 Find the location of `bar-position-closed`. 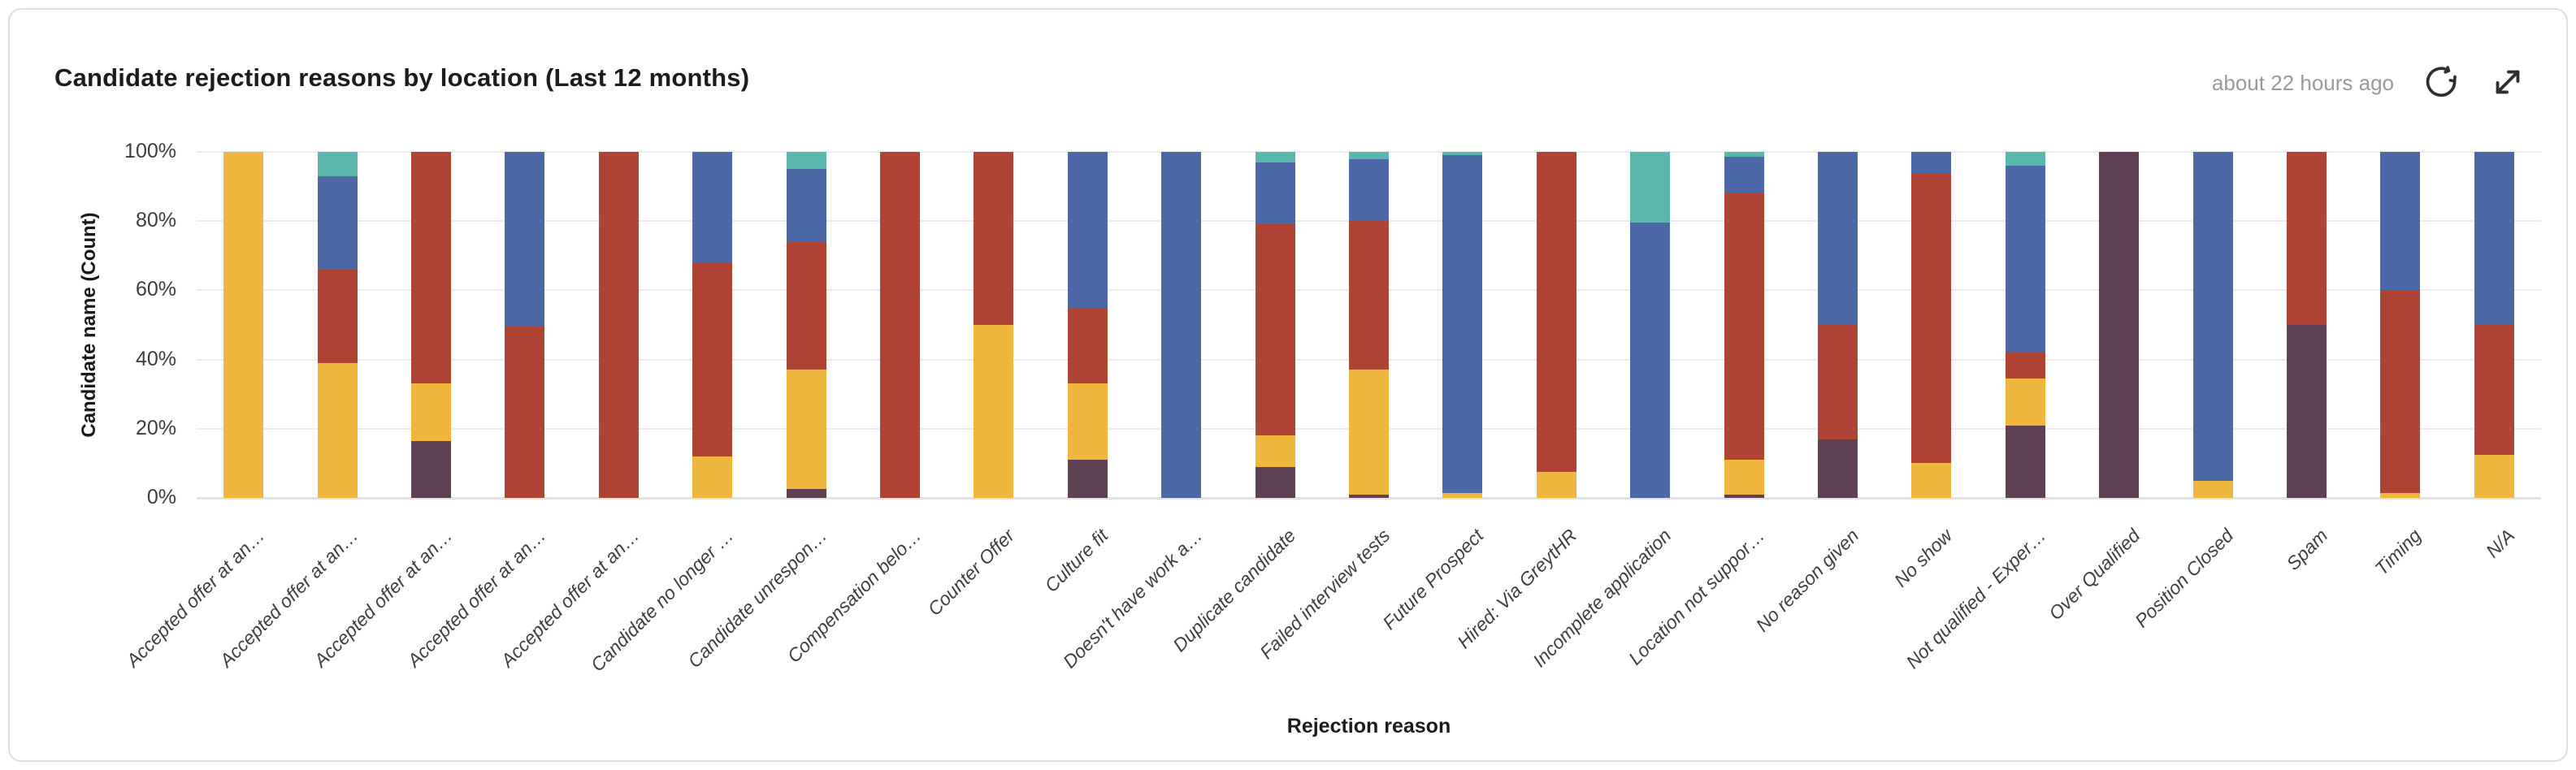

bar-position-closed is located at coordinates (2212, 325).